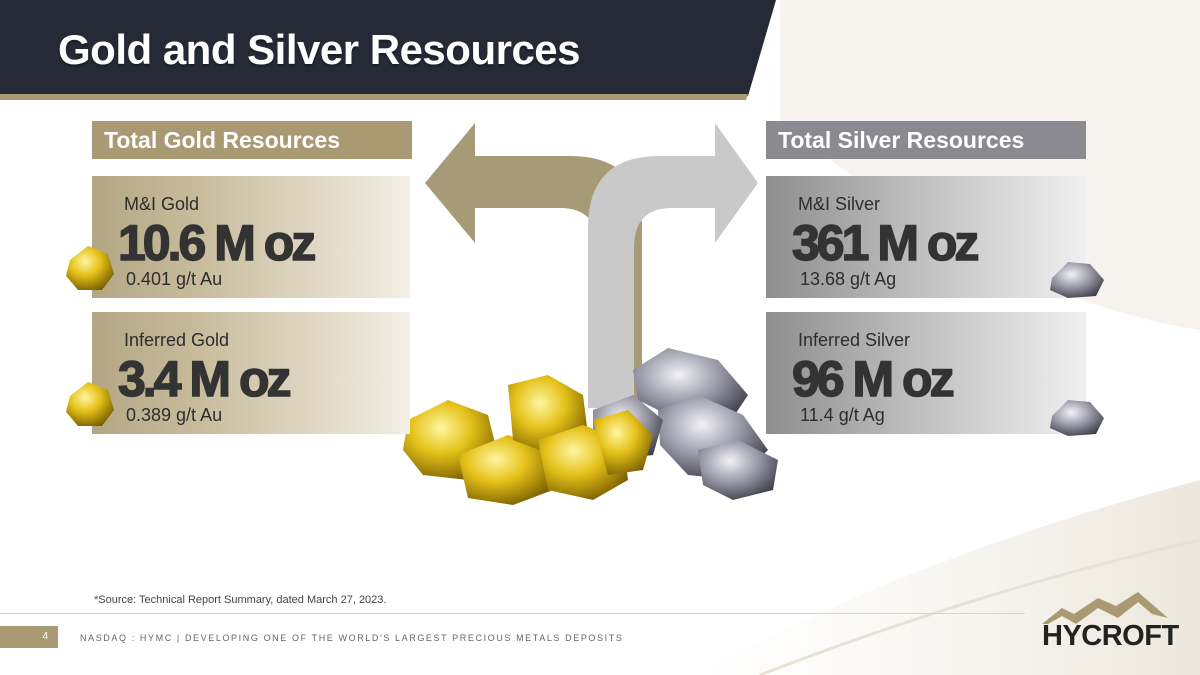  I want to click on mi-silver-value: 361 M oz, so click(885, 243).